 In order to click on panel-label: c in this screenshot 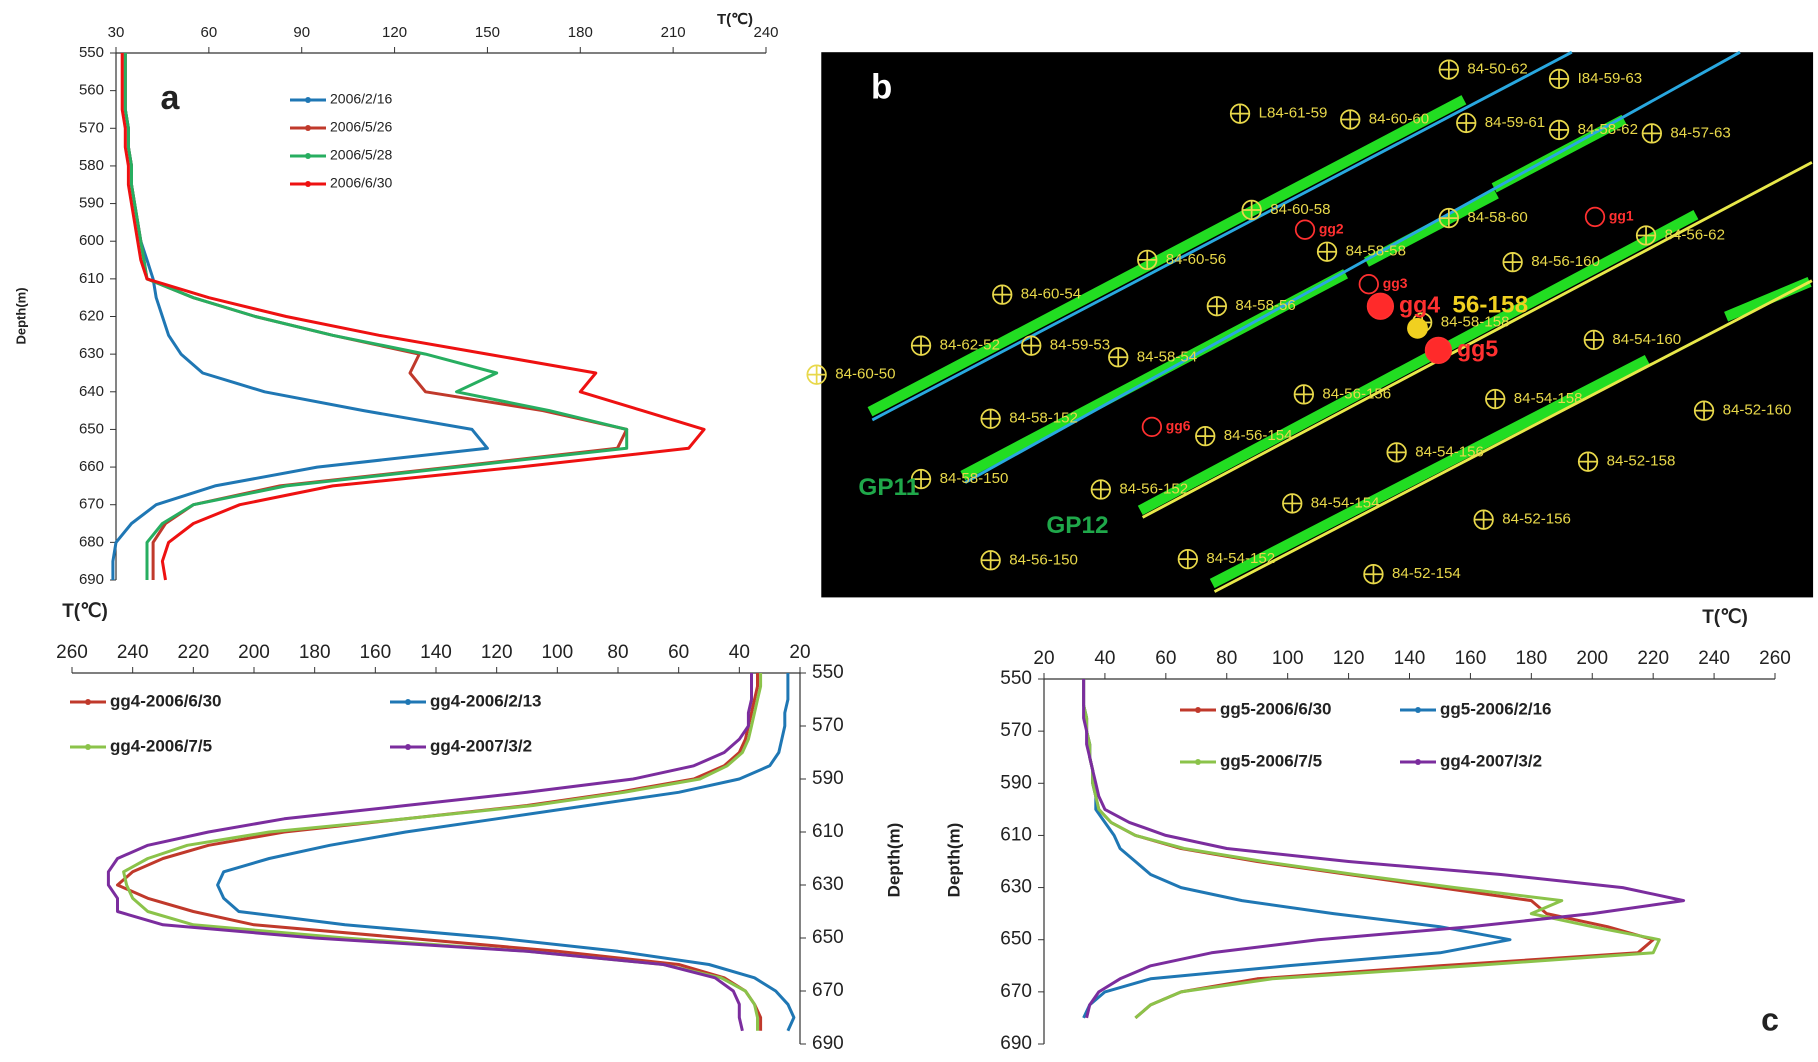, I will do `click(1770, 1019)`.